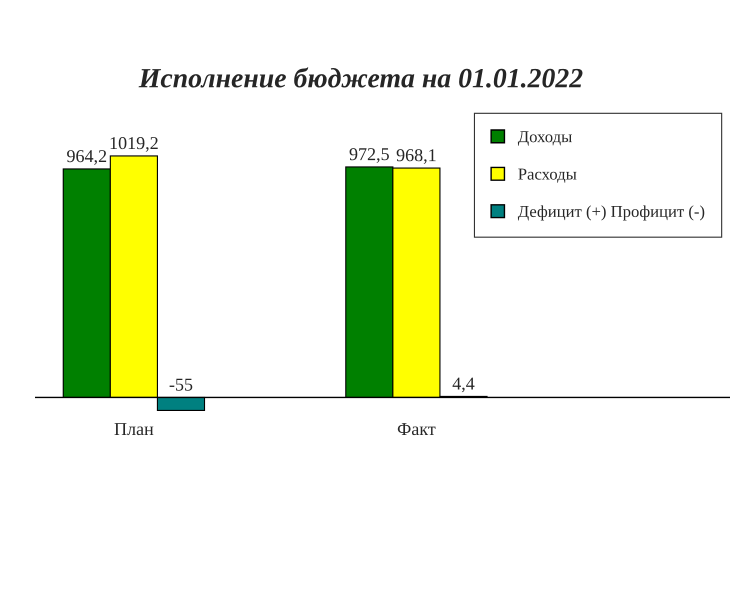  What do you see at coordinates (181, 384) in the screenshot?
I see `data-label: -55` at bounding box center [181, 384].